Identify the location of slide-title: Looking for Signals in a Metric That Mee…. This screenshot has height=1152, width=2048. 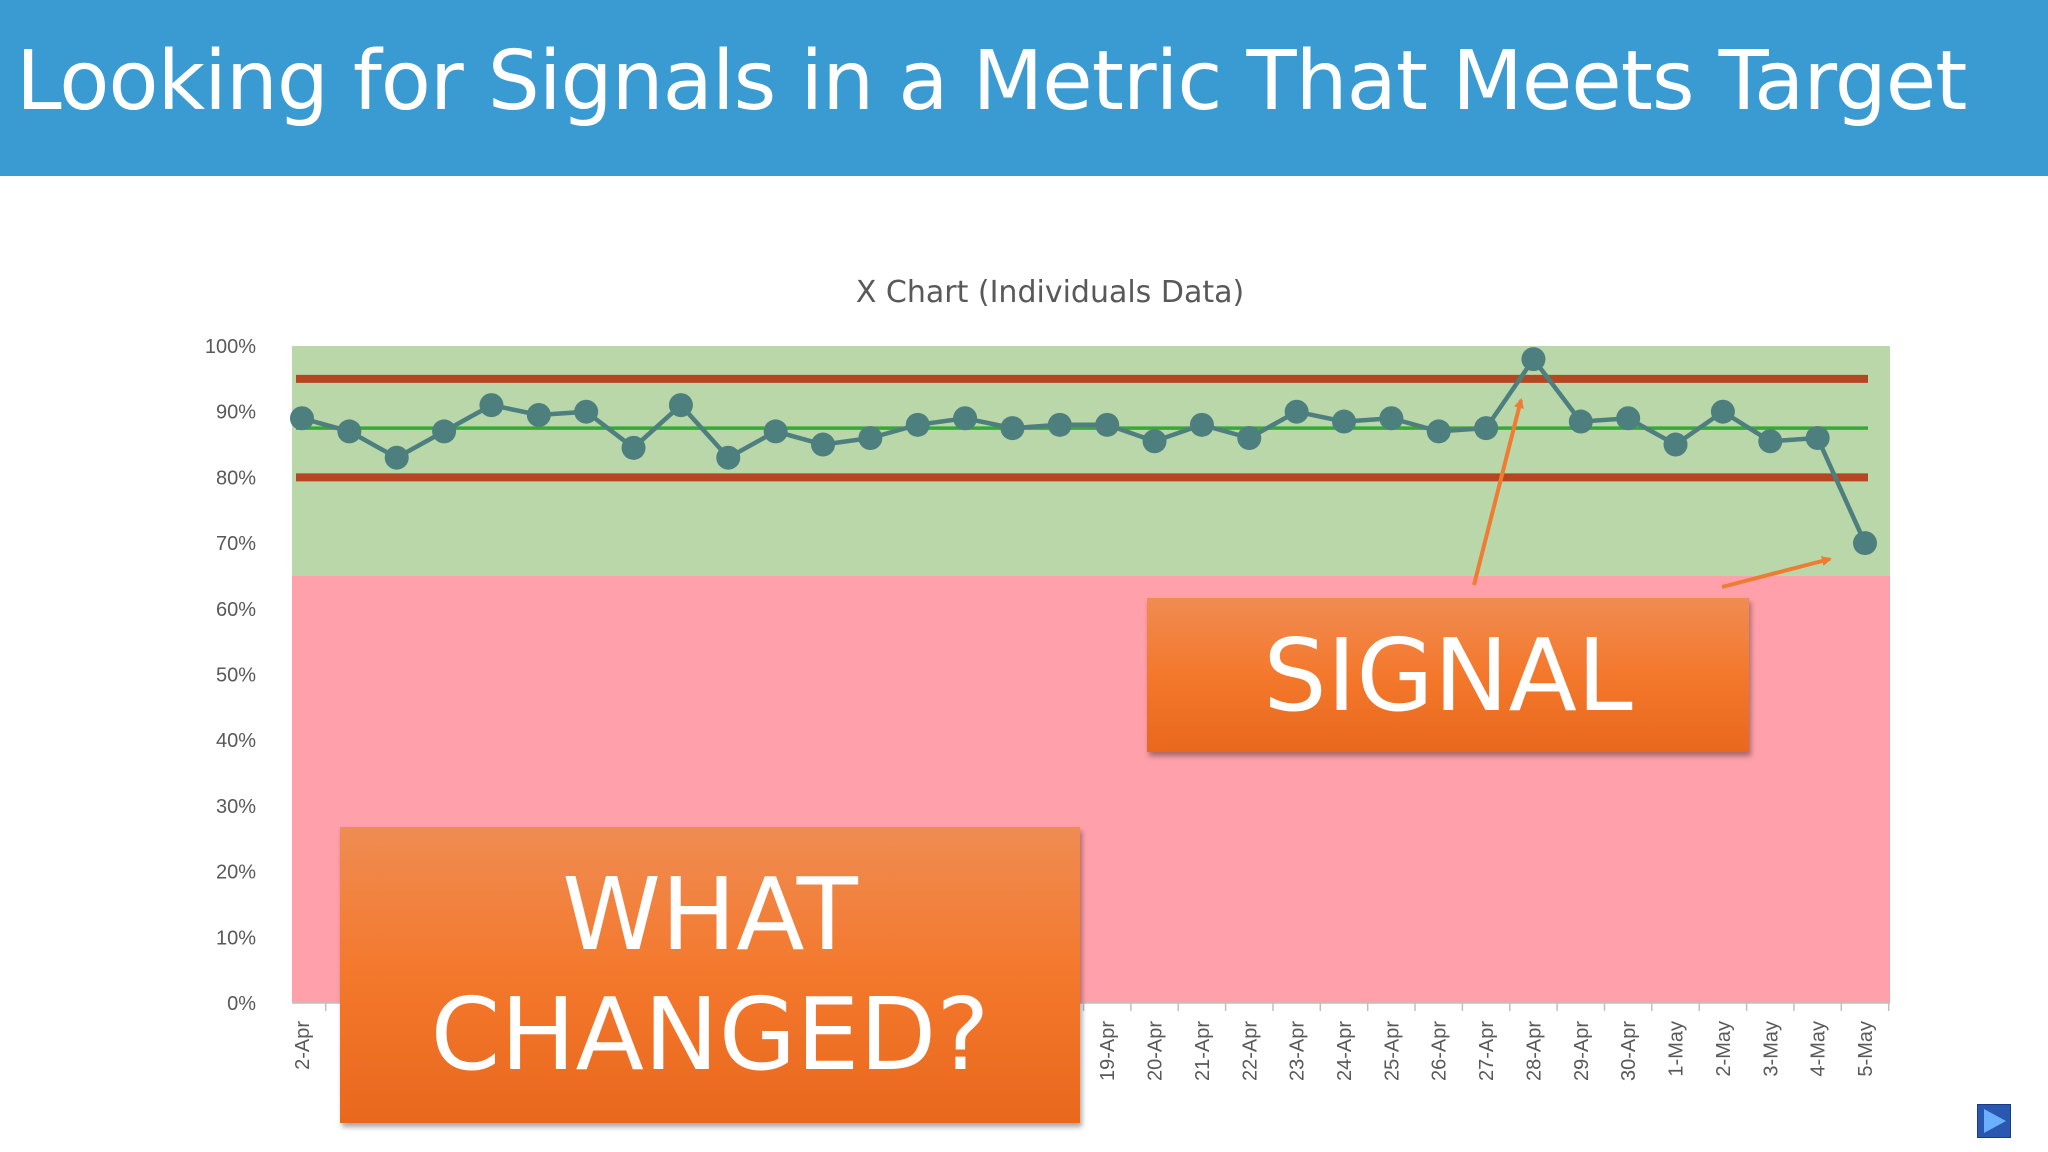
(991, 81).